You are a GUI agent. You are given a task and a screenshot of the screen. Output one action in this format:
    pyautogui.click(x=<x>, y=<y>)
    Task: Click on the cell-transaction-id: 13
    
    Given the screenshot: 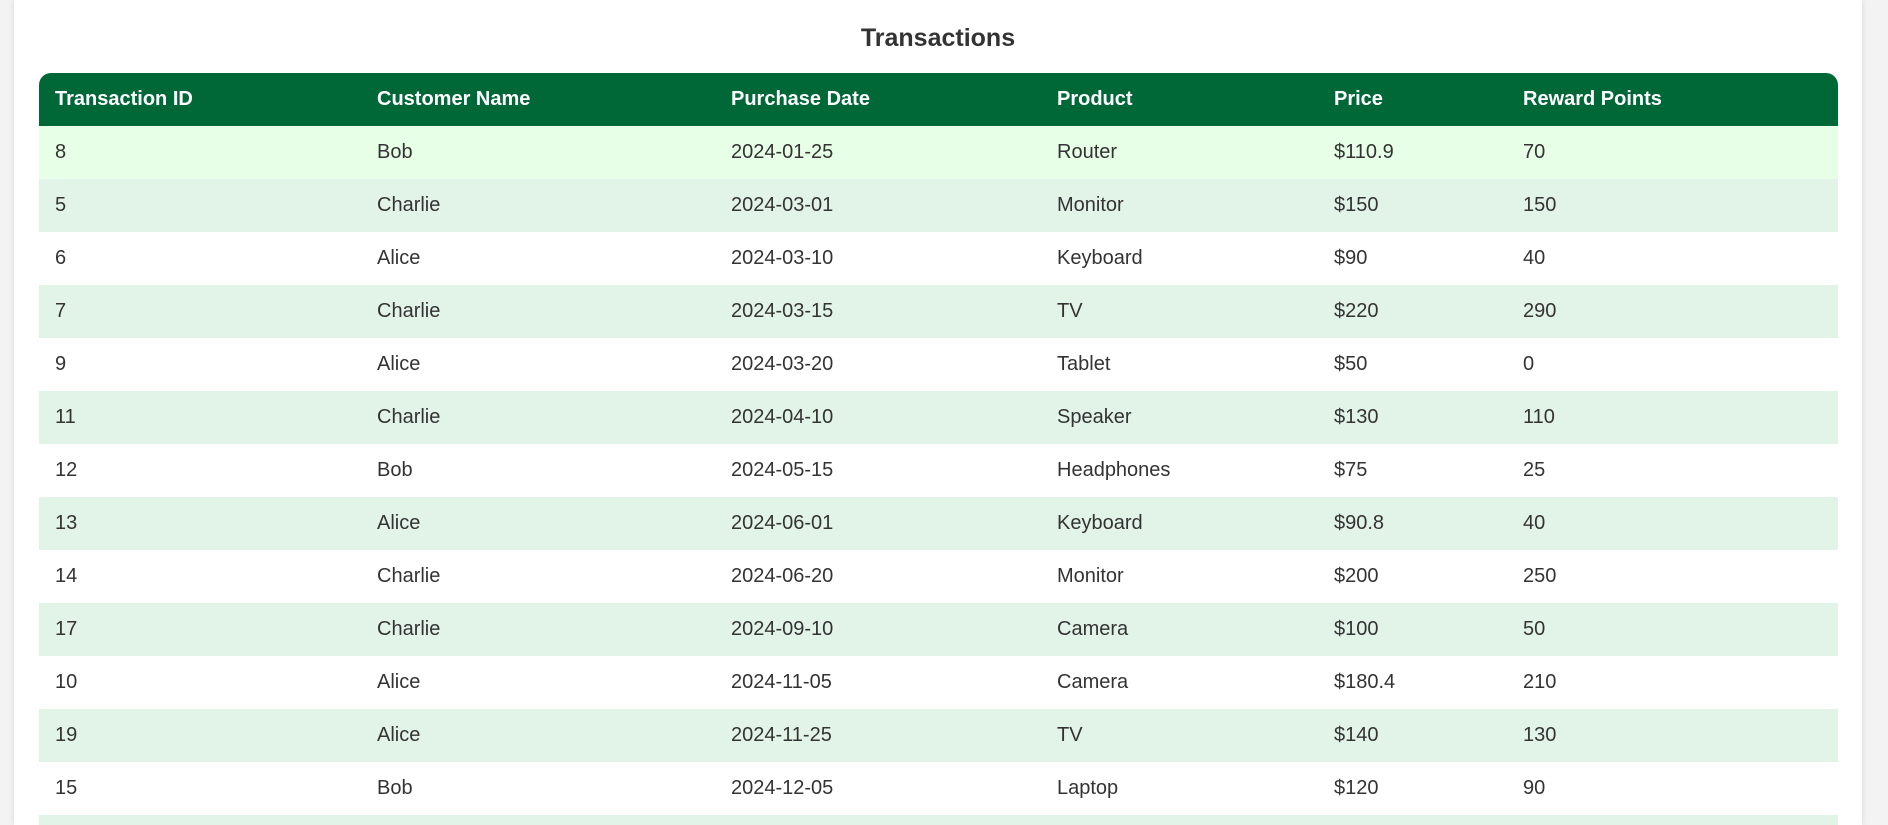 What is the action you would take?
    pyautogui.click(x=200, y=523)
    